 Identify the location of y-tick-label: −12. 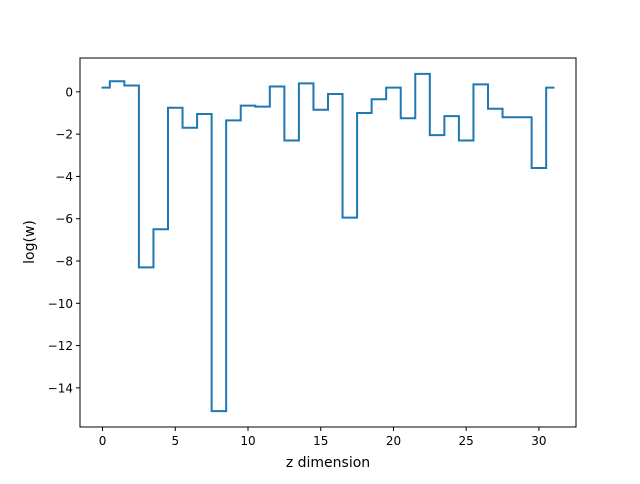
(60, 346).